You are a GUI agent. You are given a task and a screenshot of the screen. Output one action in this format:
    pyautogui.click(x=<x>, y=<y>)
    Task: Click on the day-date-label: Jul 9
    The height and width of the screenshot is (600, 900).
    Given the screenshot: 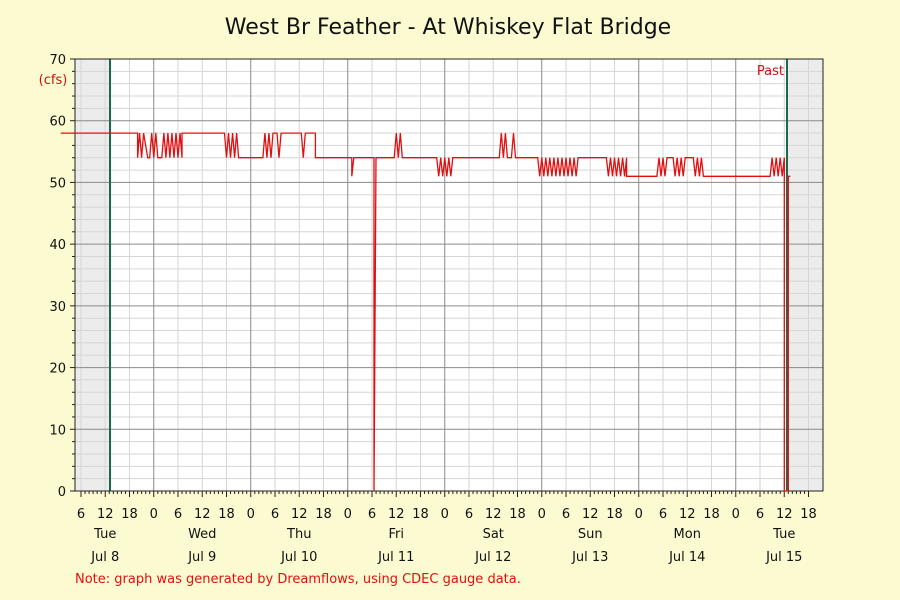 What is the action you would take?
    pyautogui.click(x=201, y=557)
    